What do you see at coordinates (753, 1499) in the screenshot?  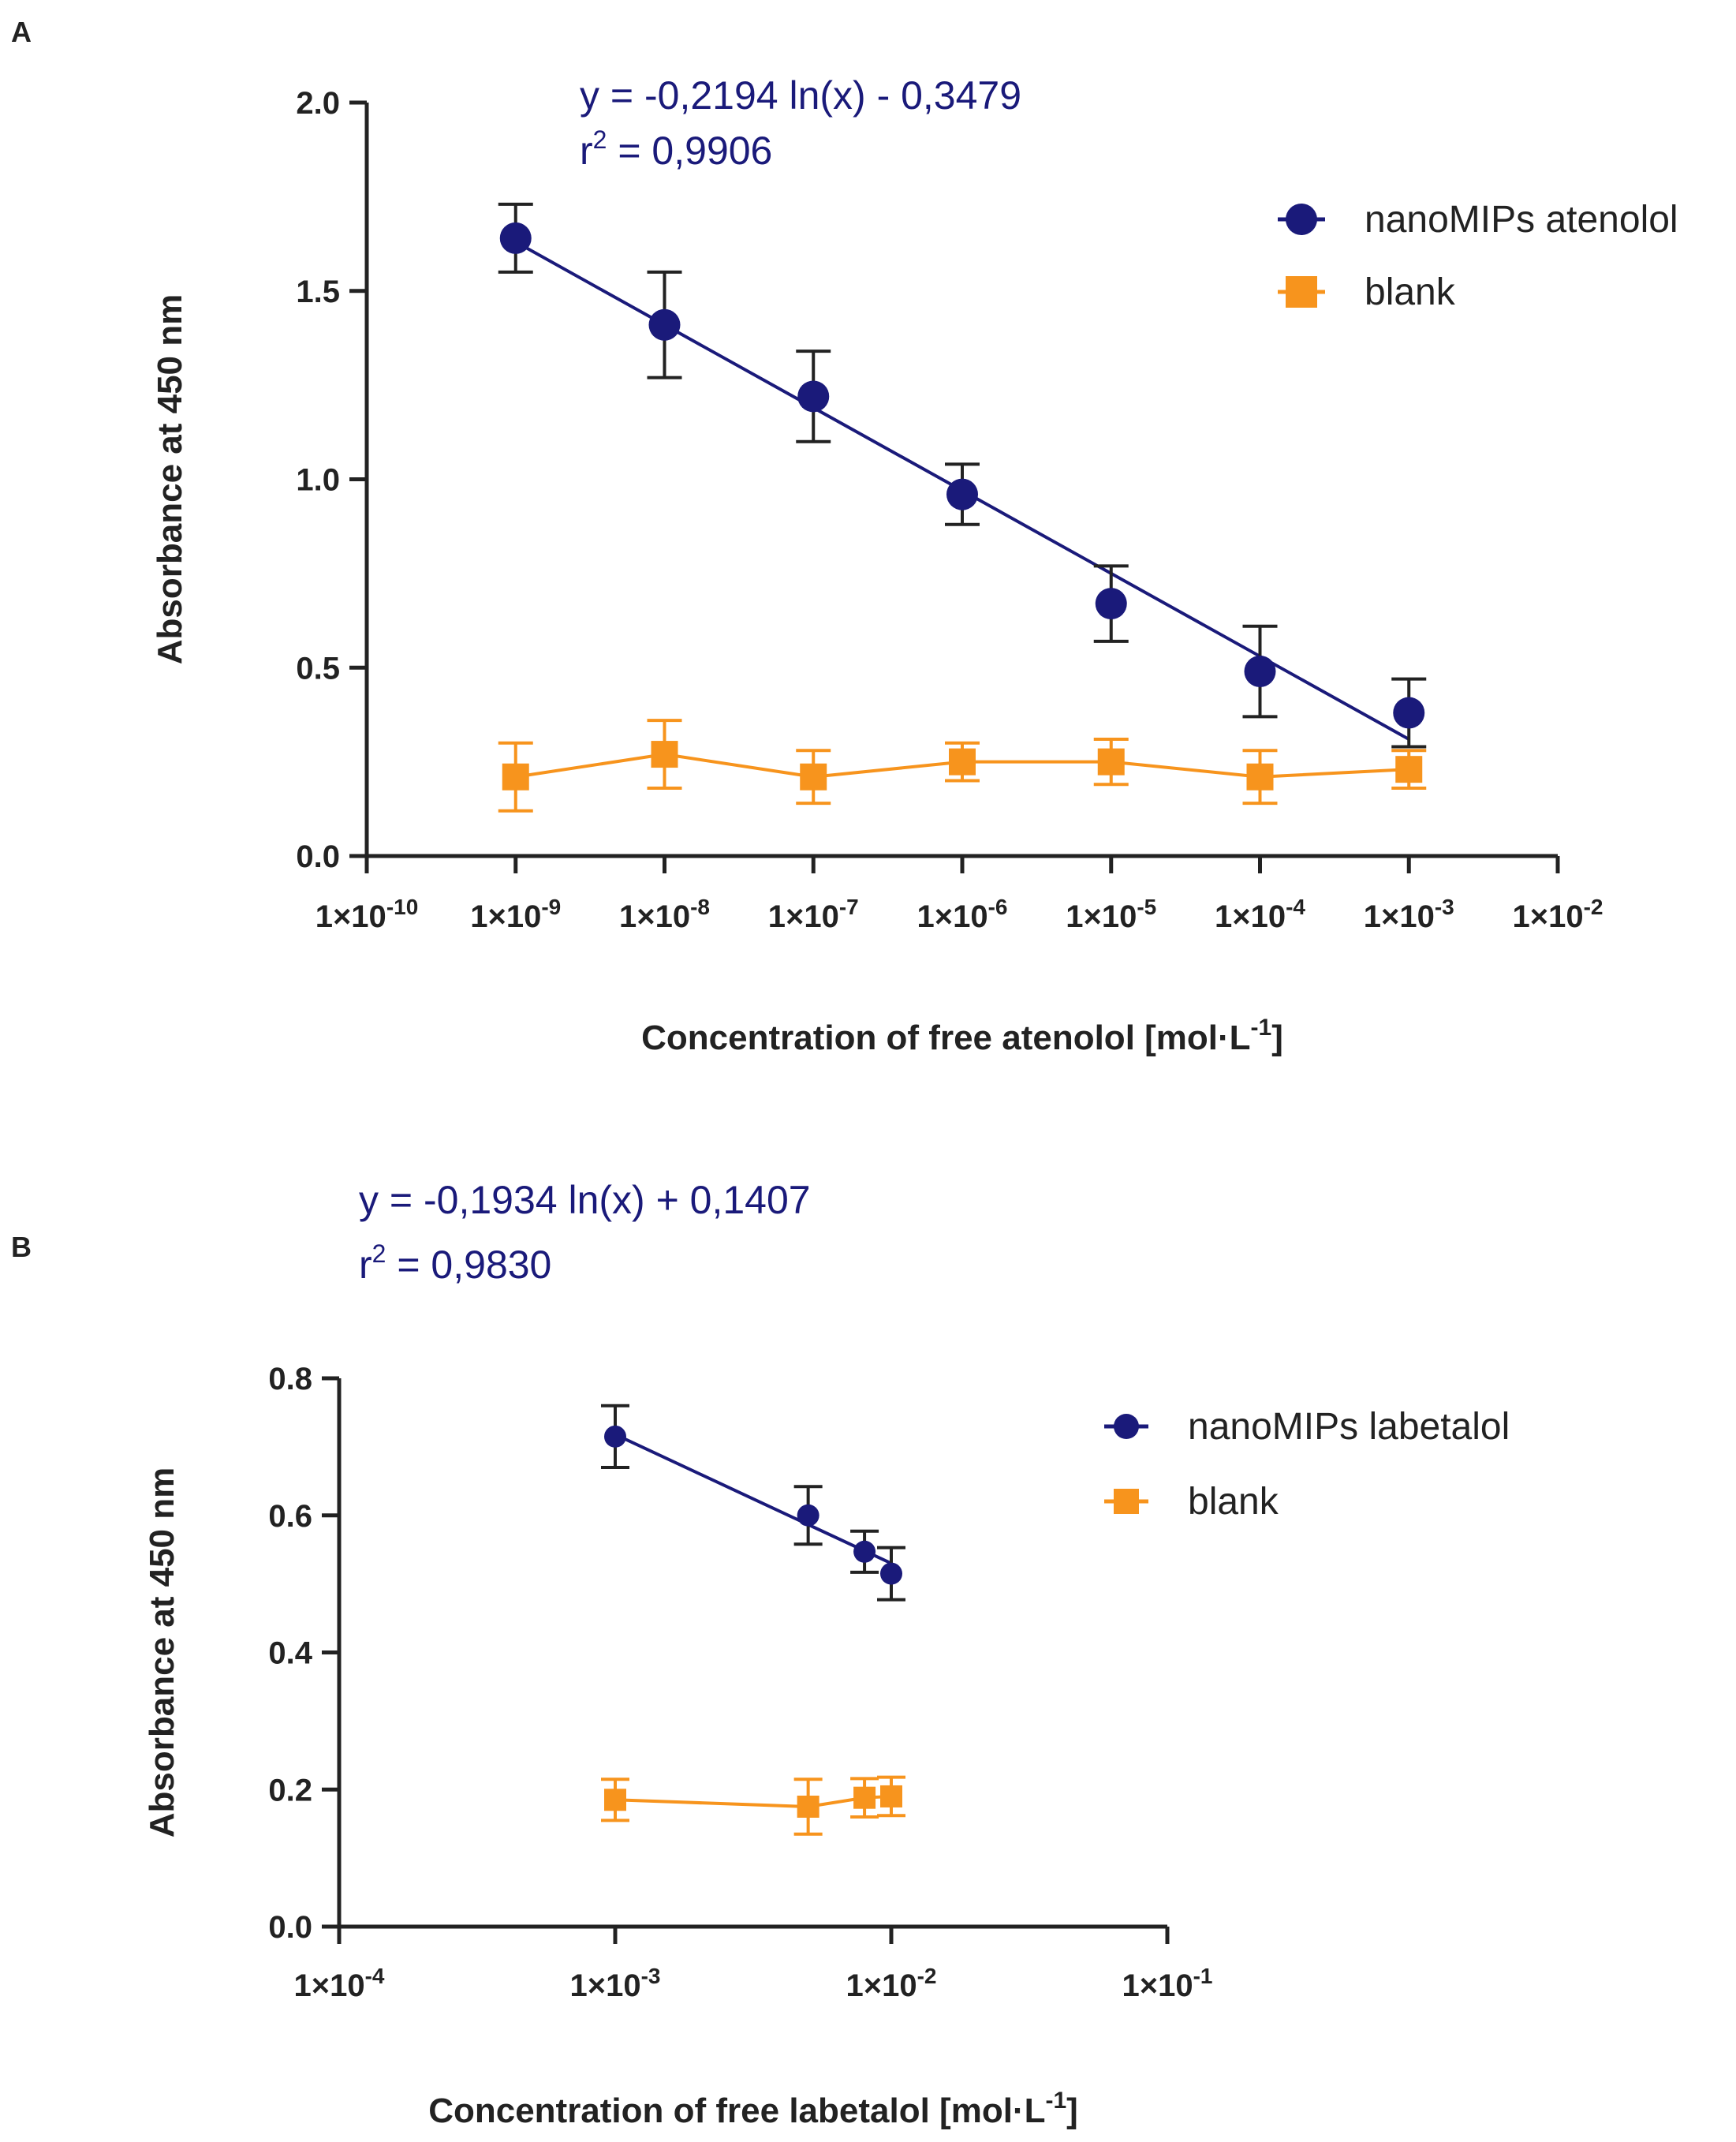 I see `fit-line` at bounding box center [753, 1499].